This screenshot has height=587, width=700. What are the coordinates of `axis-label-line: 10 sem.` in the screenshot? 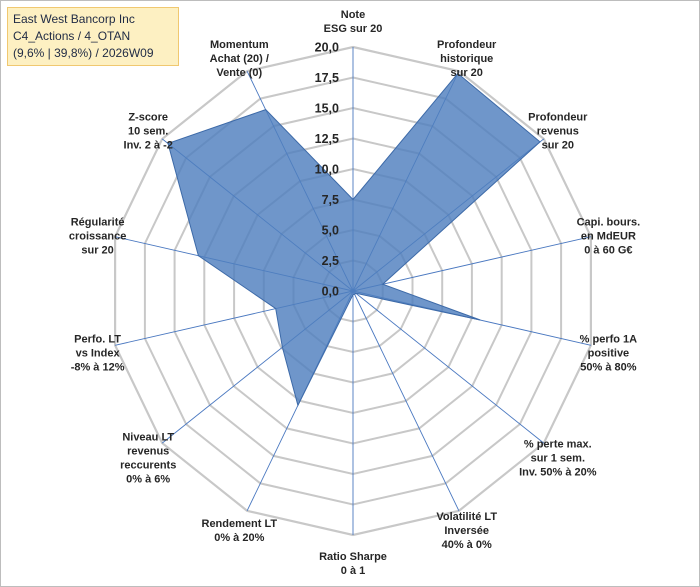 It's located at (148, 132).